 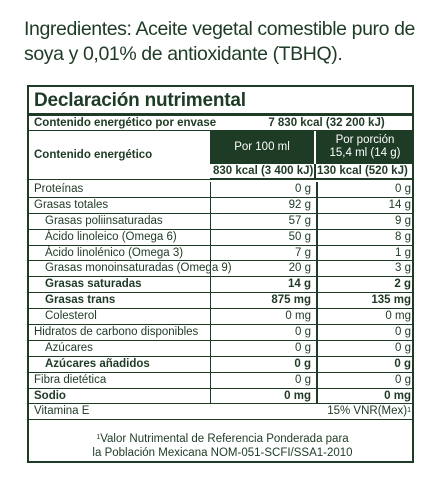 What do you see at coordinates (365, 269) in the screenshot?
I see `value-per-portion: 3 g` at bounding box center [365, 269].